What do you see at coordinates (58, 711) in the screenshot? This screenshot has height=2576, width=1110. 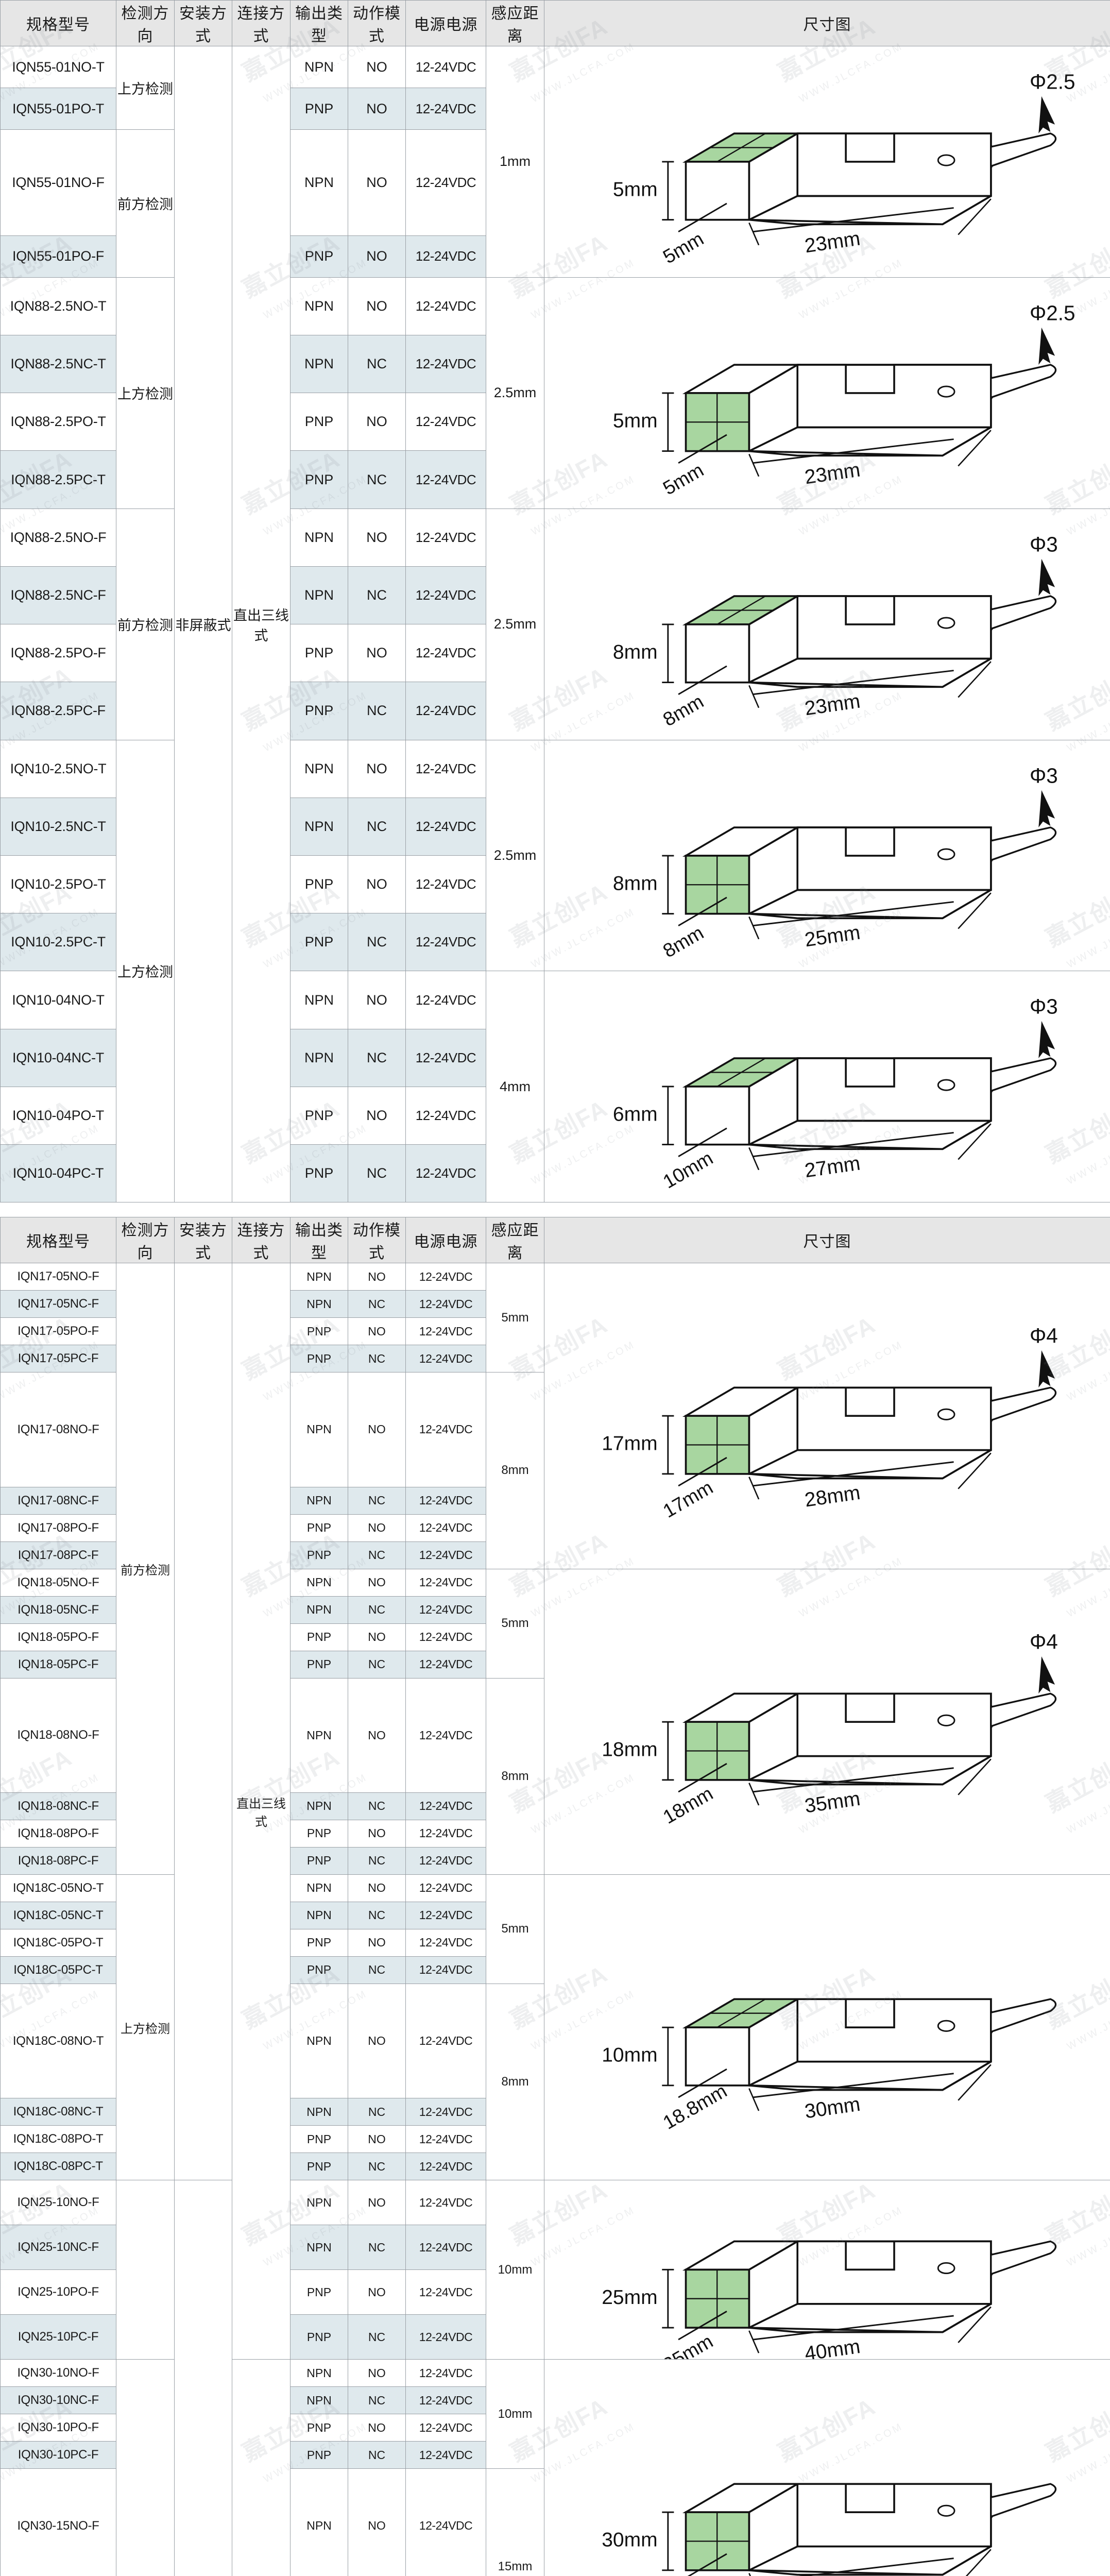 I see `model-cell: IQN88-2.5PC-F` at bounding box center [58, 711].